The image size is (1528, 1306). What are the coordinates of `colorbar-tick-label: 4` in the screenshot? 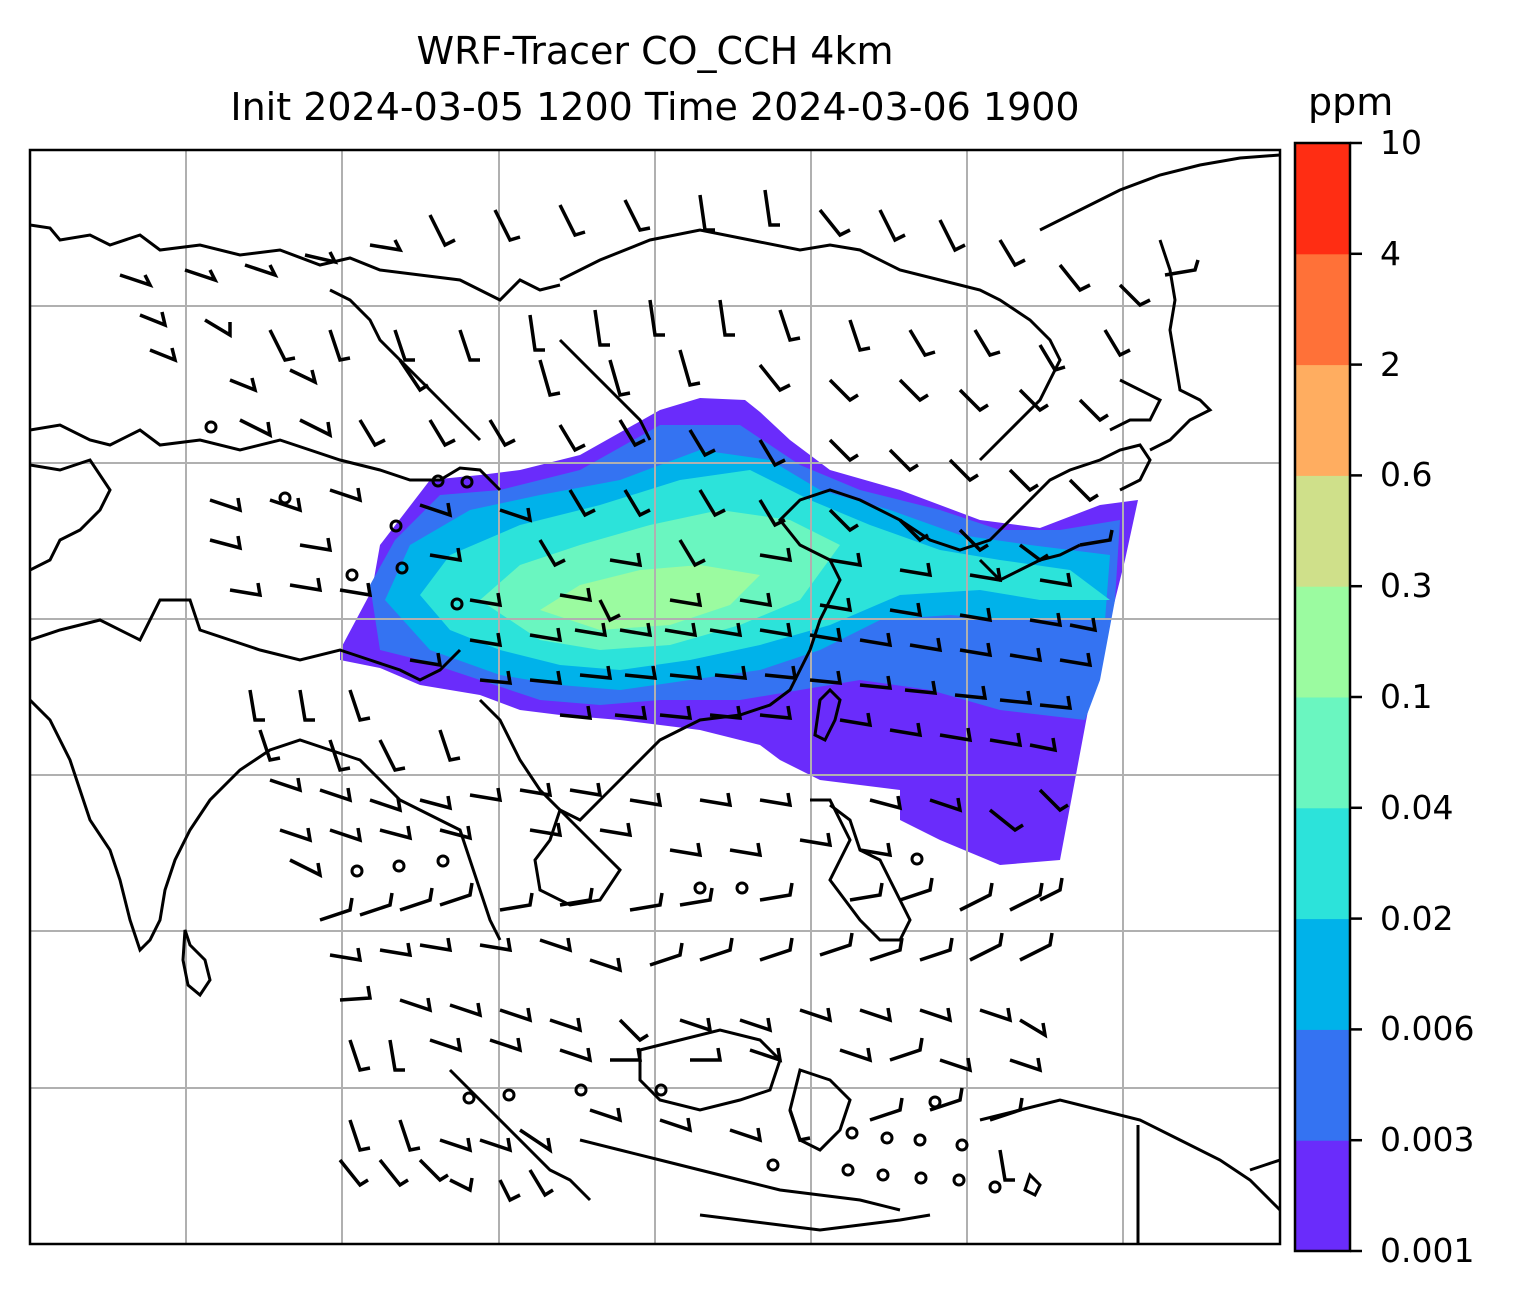 It's located at (1390, 253).